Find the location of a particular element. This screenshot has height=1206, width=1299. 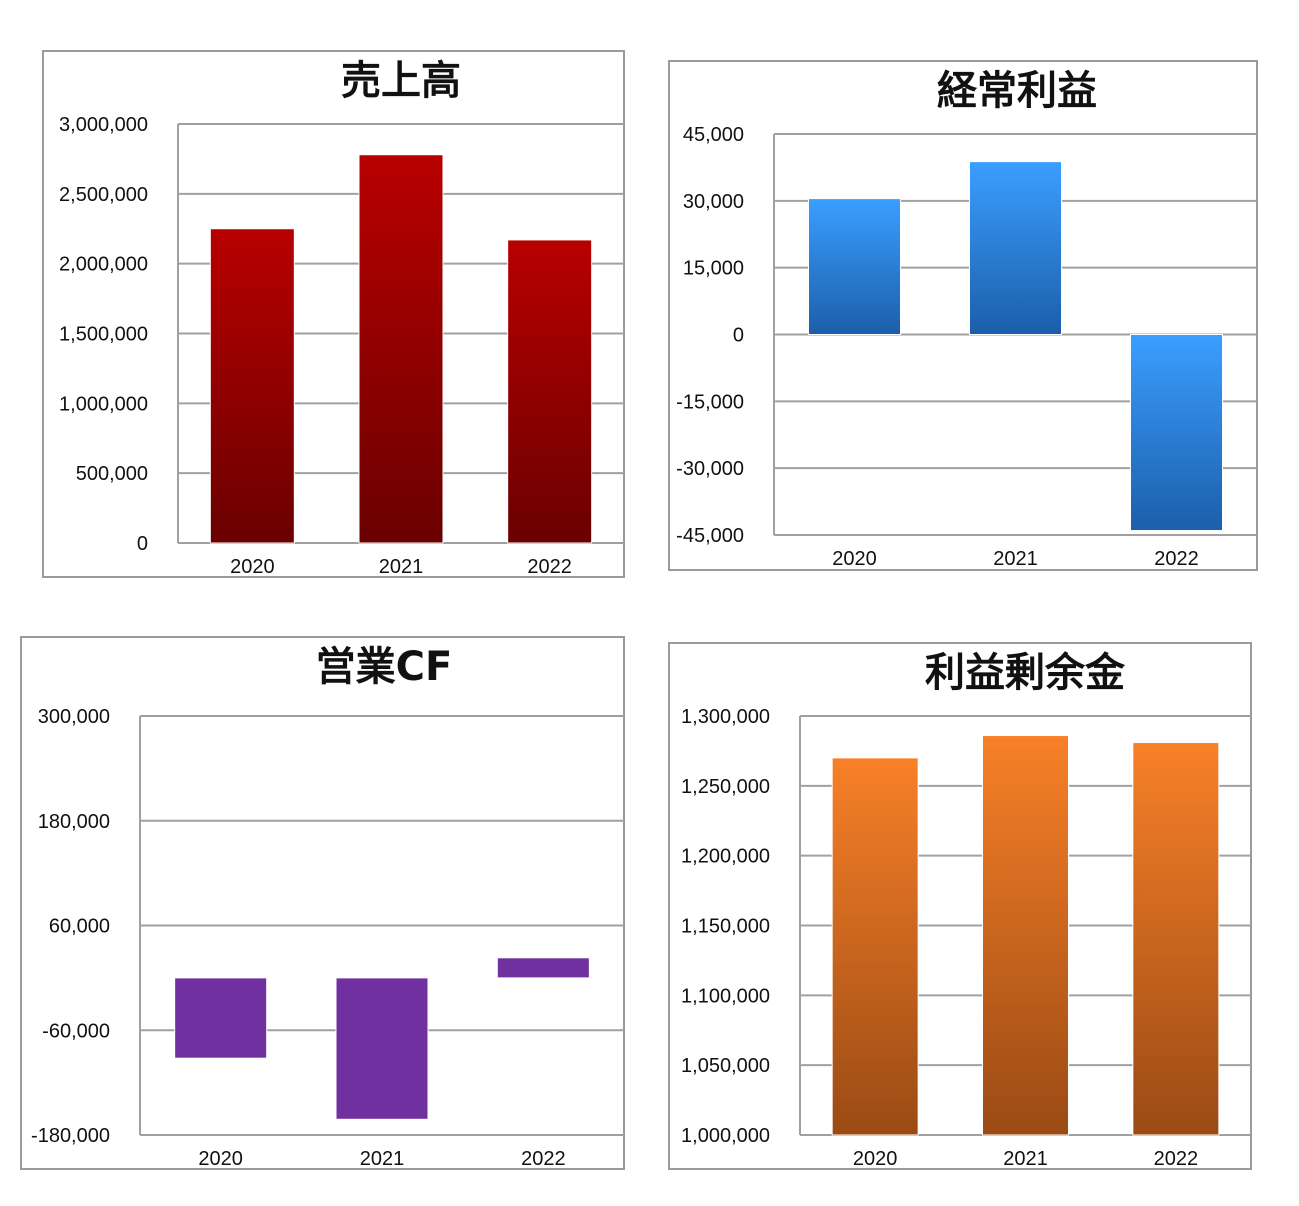

y-tick-label: 3,000,000 is located at coordinates (103, 125).